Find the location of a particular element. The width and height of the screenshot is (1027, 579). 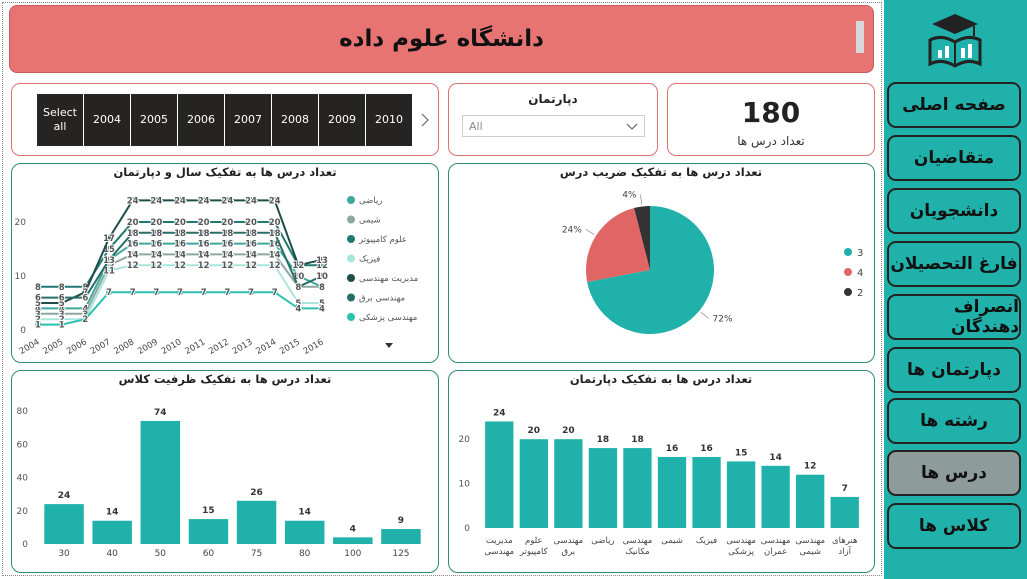

data-label: 5 is located at coordinates (322, 304).